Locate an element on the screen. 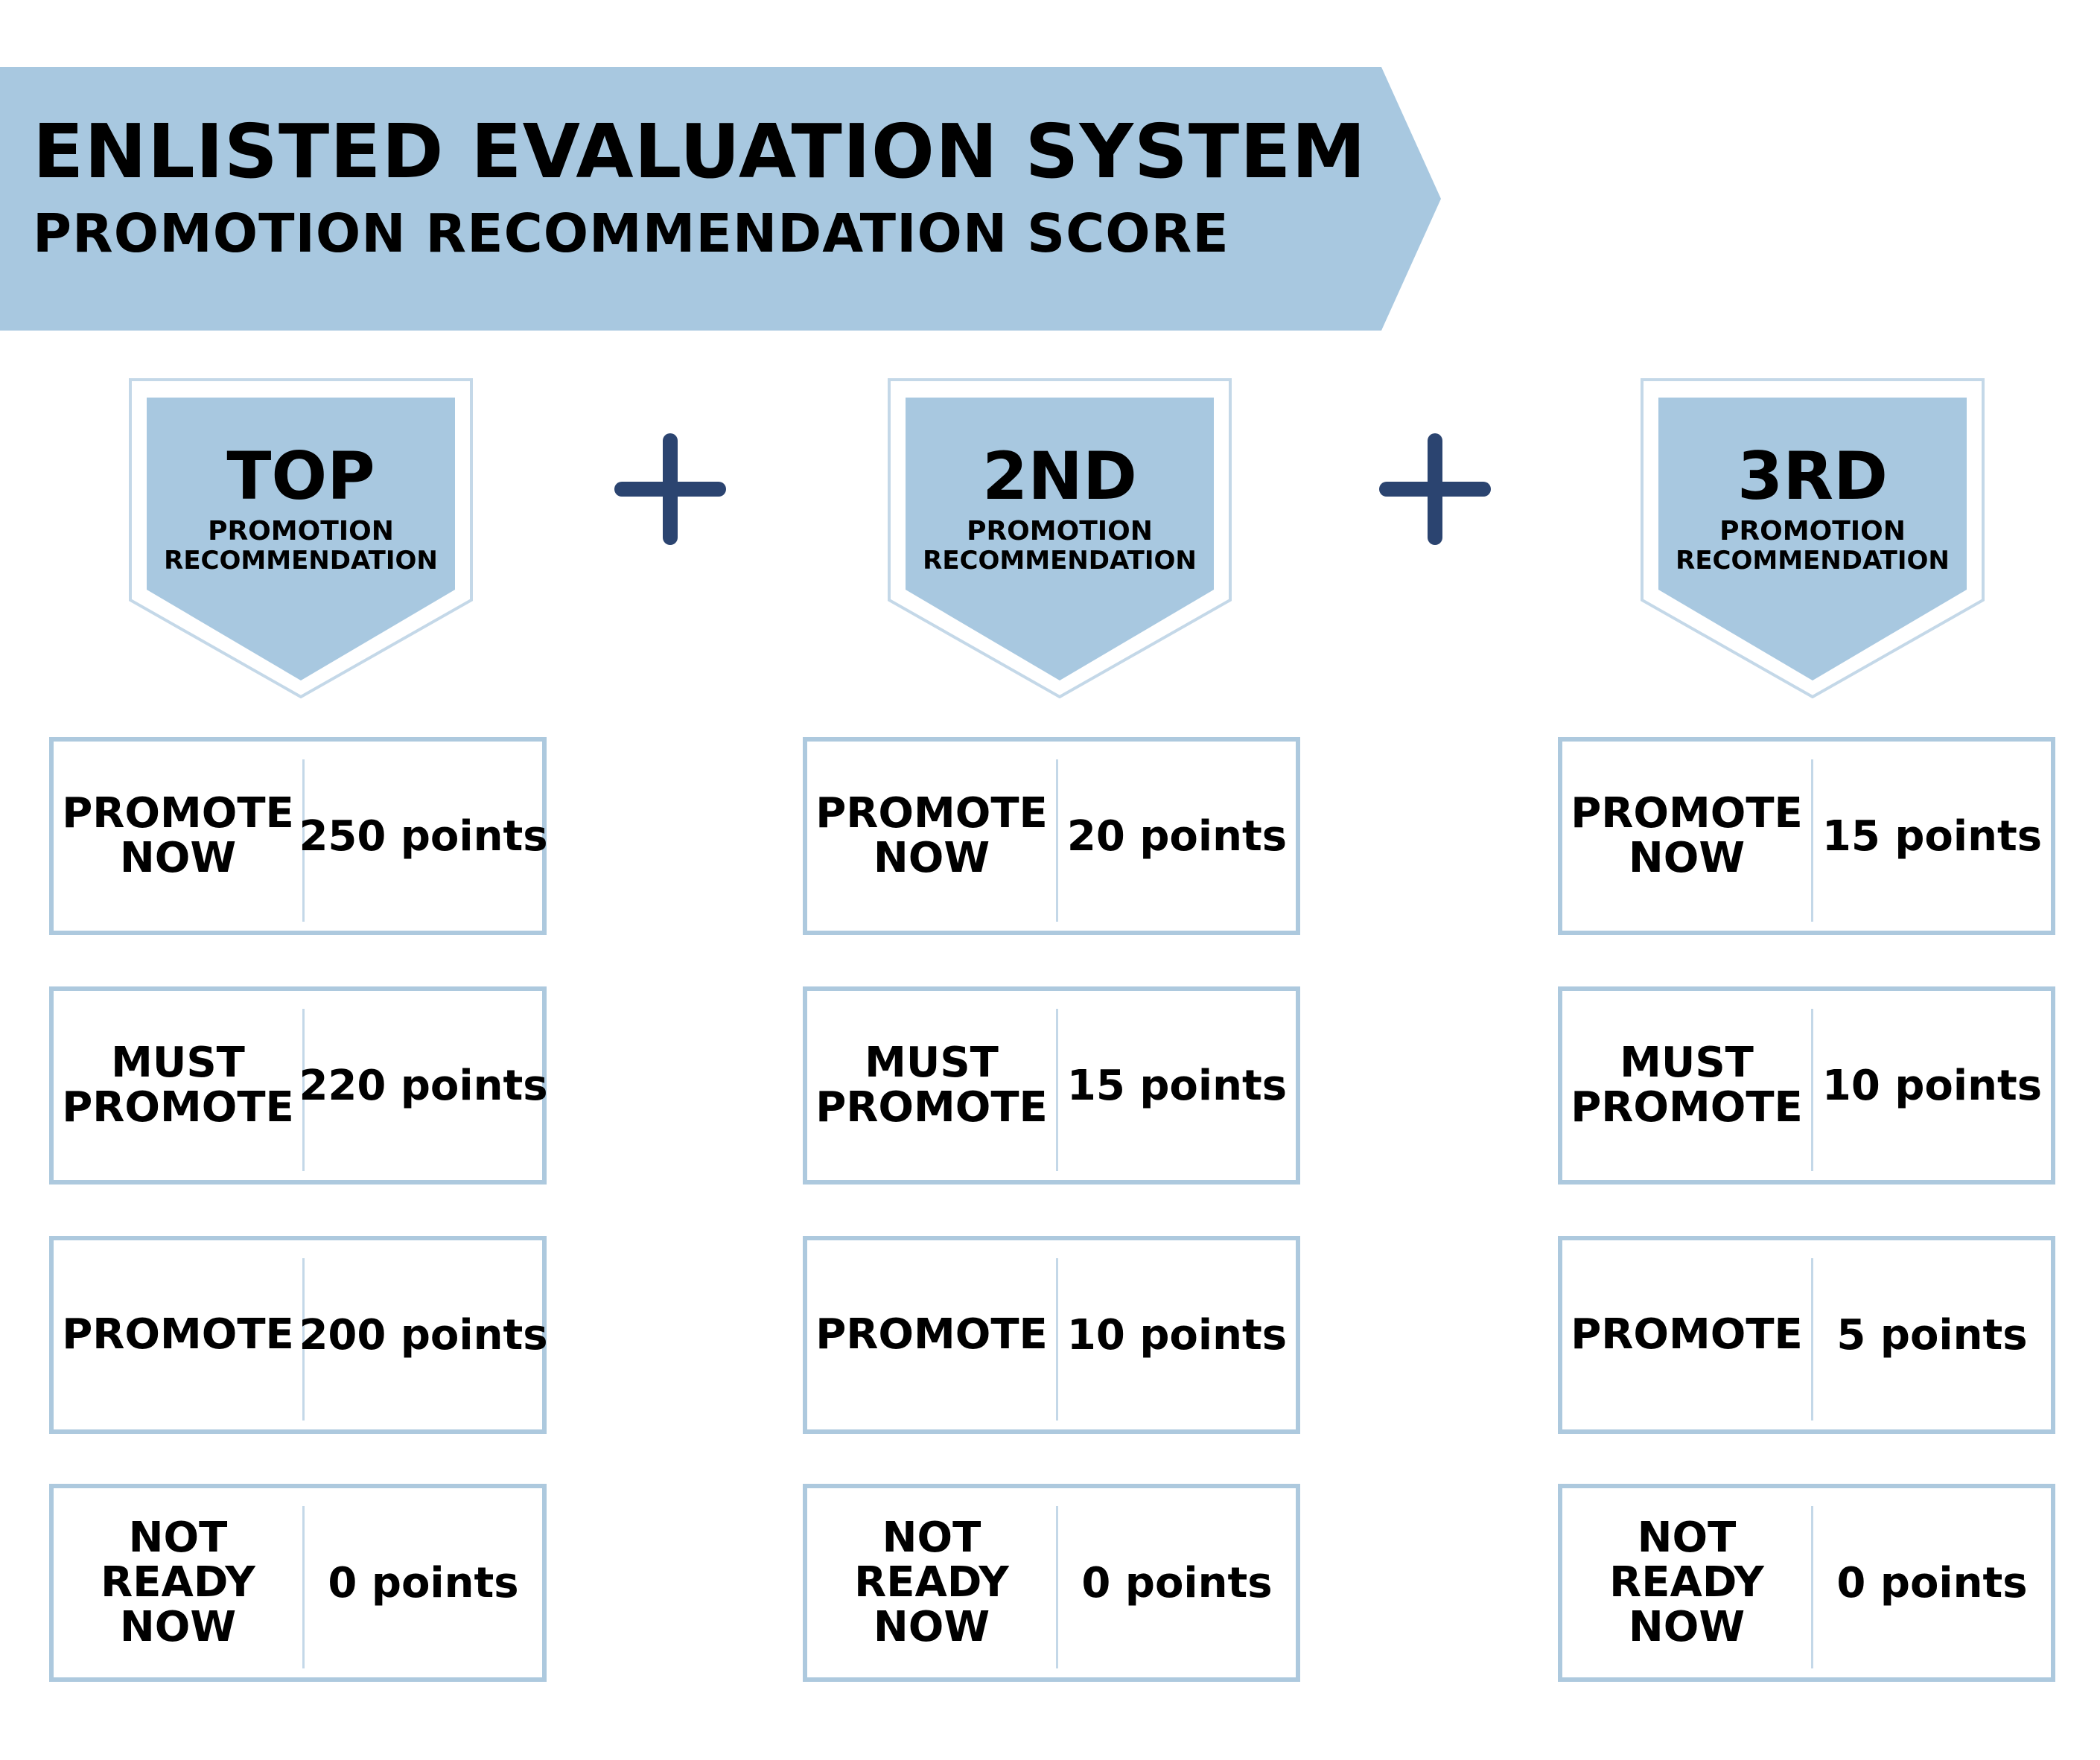  column-header-top: TOP PROMOTION RECOMMENDATION is located at coordinates (301, 538).